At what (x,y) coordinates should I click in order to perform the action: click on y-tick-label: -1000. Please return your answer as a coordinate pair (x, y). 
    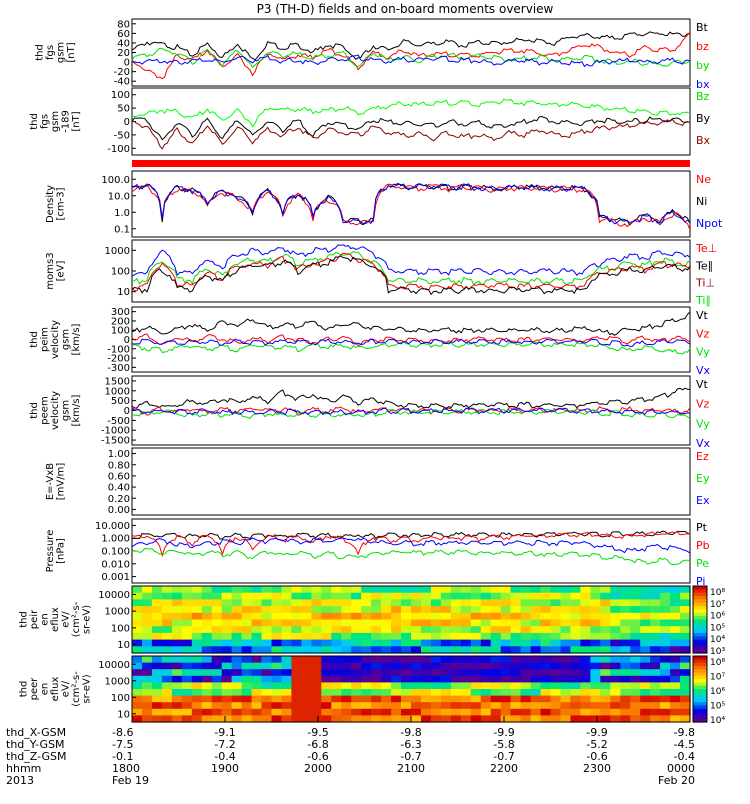
    Looking at the image, I should click on (115, 431).